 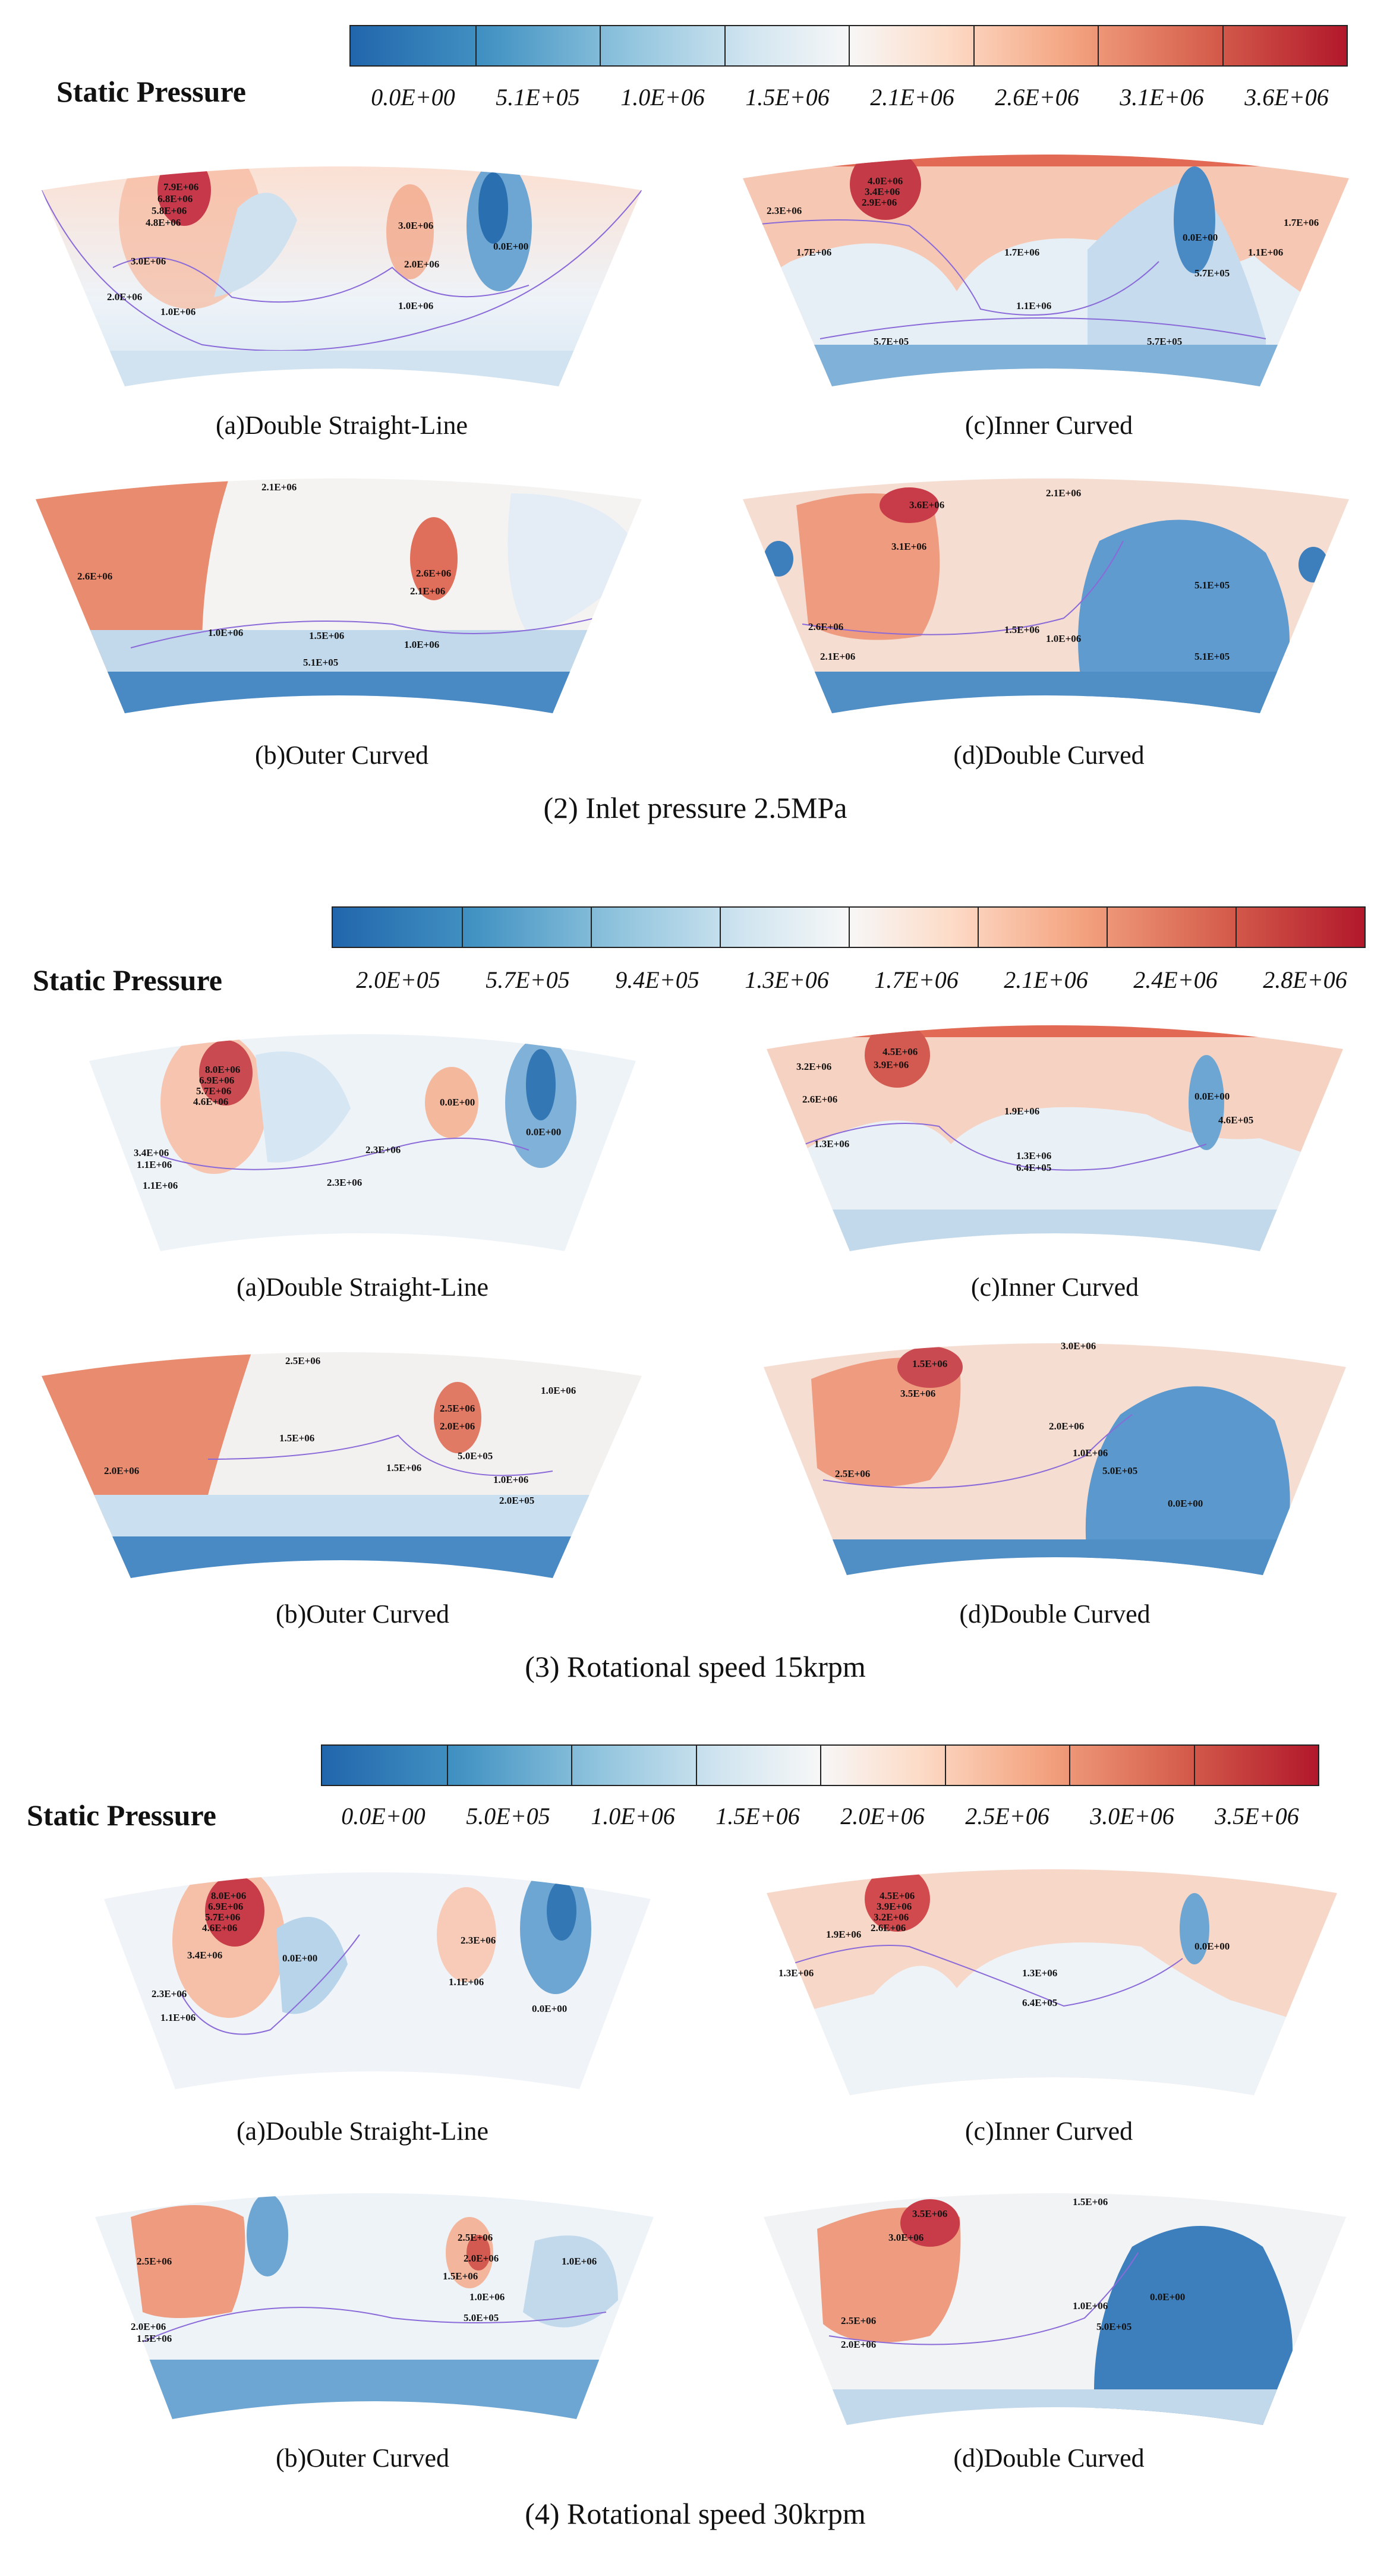 I want to click on colorbar-tick: 3.0E+06, so click(x=1132, y=1816).